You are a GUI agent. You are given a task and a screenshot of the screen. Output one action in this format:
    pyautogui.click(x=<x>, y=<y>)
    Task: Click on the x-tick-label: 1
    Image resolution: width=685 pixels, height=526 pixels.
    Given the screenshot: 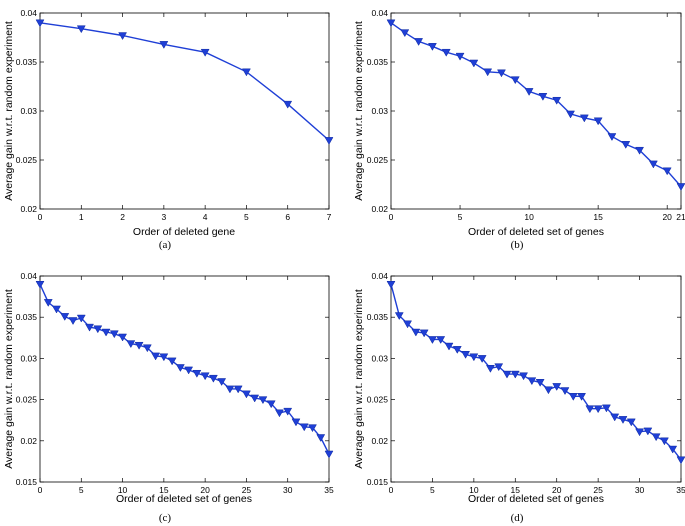 What is the action you would take?
    pyautogui.click(x=81, y=217)
    